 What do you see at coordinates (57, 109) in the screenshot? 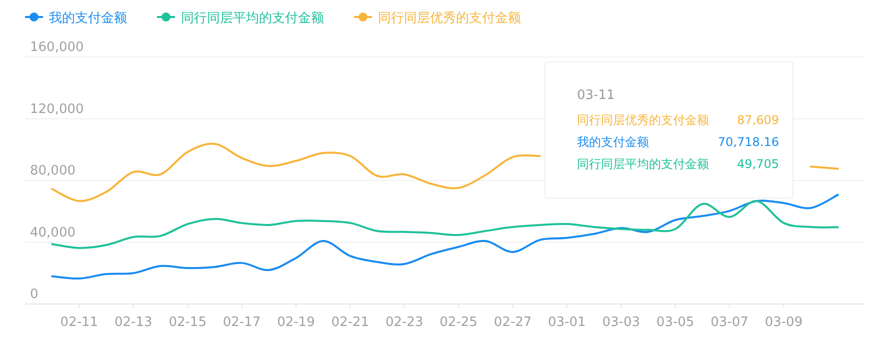
I see `y-tick-label: 120,000` at bounding box center [57, 109].